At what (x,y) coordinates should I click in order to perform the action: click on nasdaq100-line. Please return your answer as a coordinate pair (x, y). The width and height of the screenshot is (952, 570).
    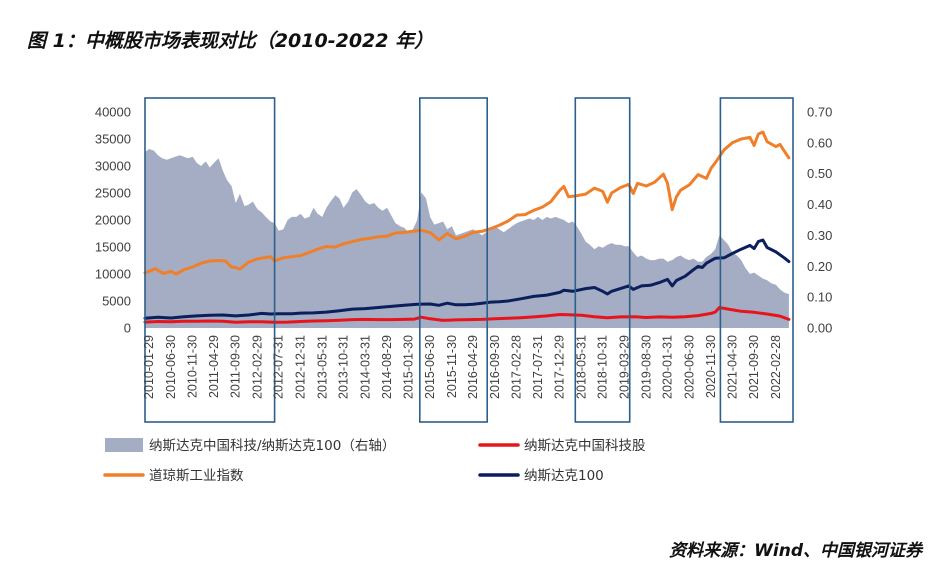
    Looking at the image, I should click on (467, 279).